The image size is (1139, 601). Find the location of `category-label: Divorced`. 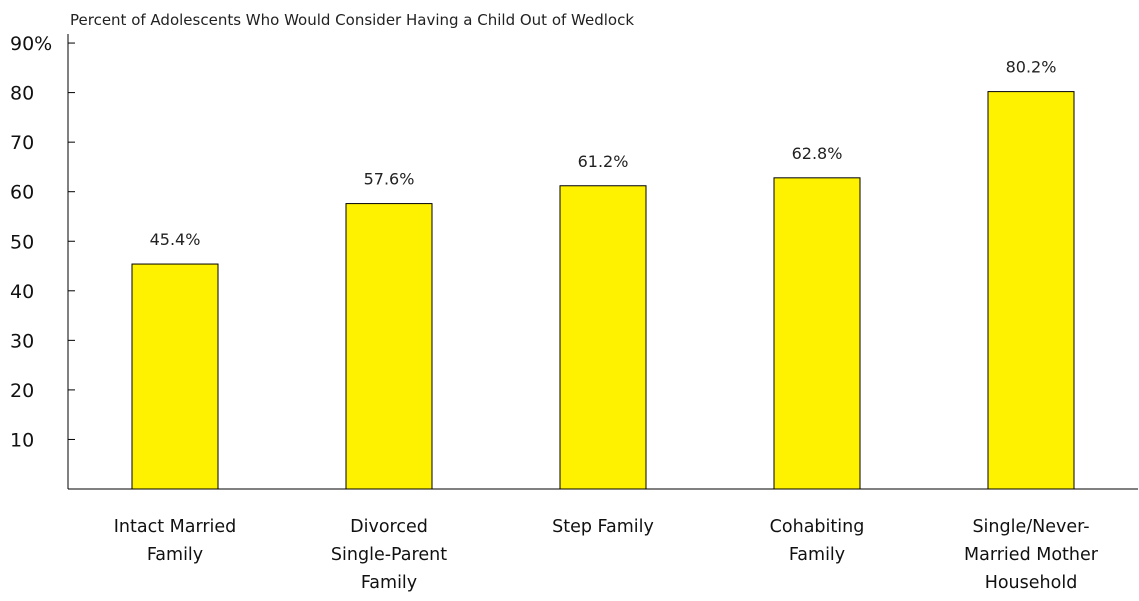

category-label: Divorced is located at coordinates (389, 527).